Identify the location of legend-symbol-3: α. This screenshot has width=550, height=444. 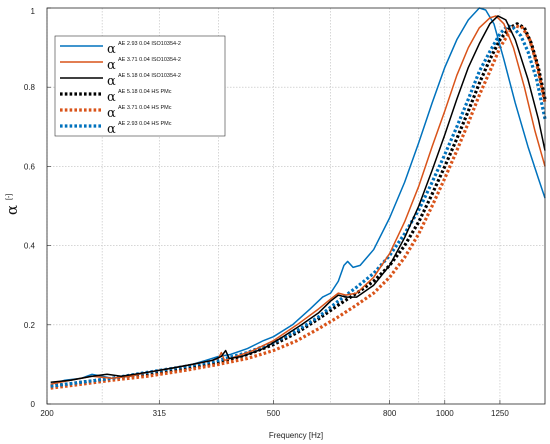
(111, 81).